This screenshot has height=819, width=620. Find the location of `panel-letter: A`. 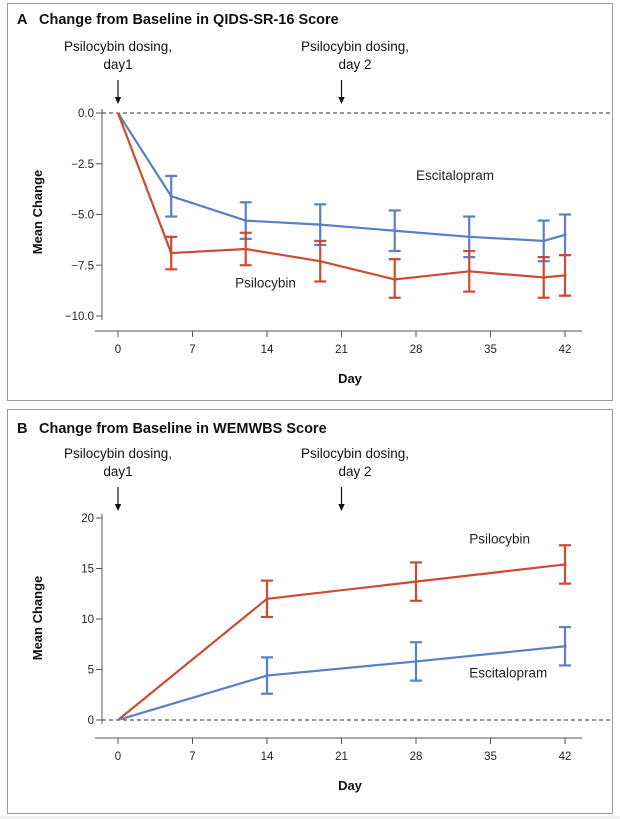

panel-letter: A is located at coordinates (22, 20).